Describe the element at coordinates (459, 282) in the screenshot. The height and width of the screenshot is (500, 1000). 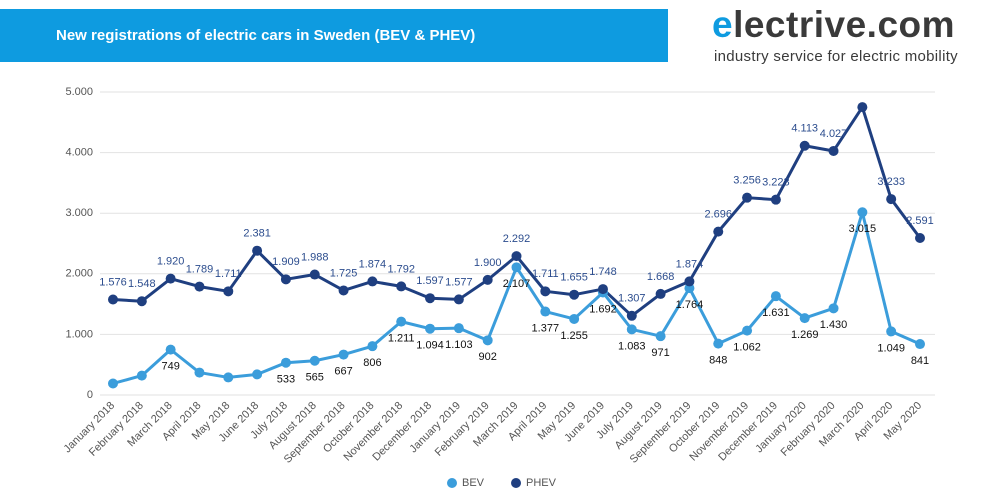
I see `data-label: 1.577` at that location.